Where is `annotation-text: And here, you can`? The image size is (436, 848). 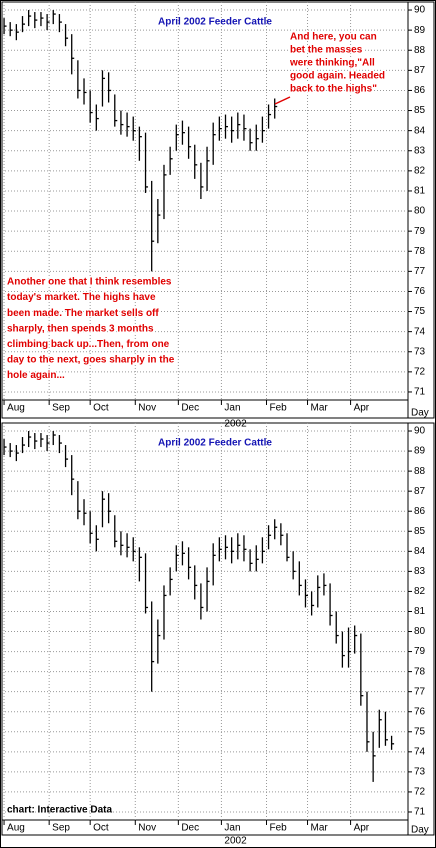 annotation-text: And here, you can is located at coordinates (333, 37).